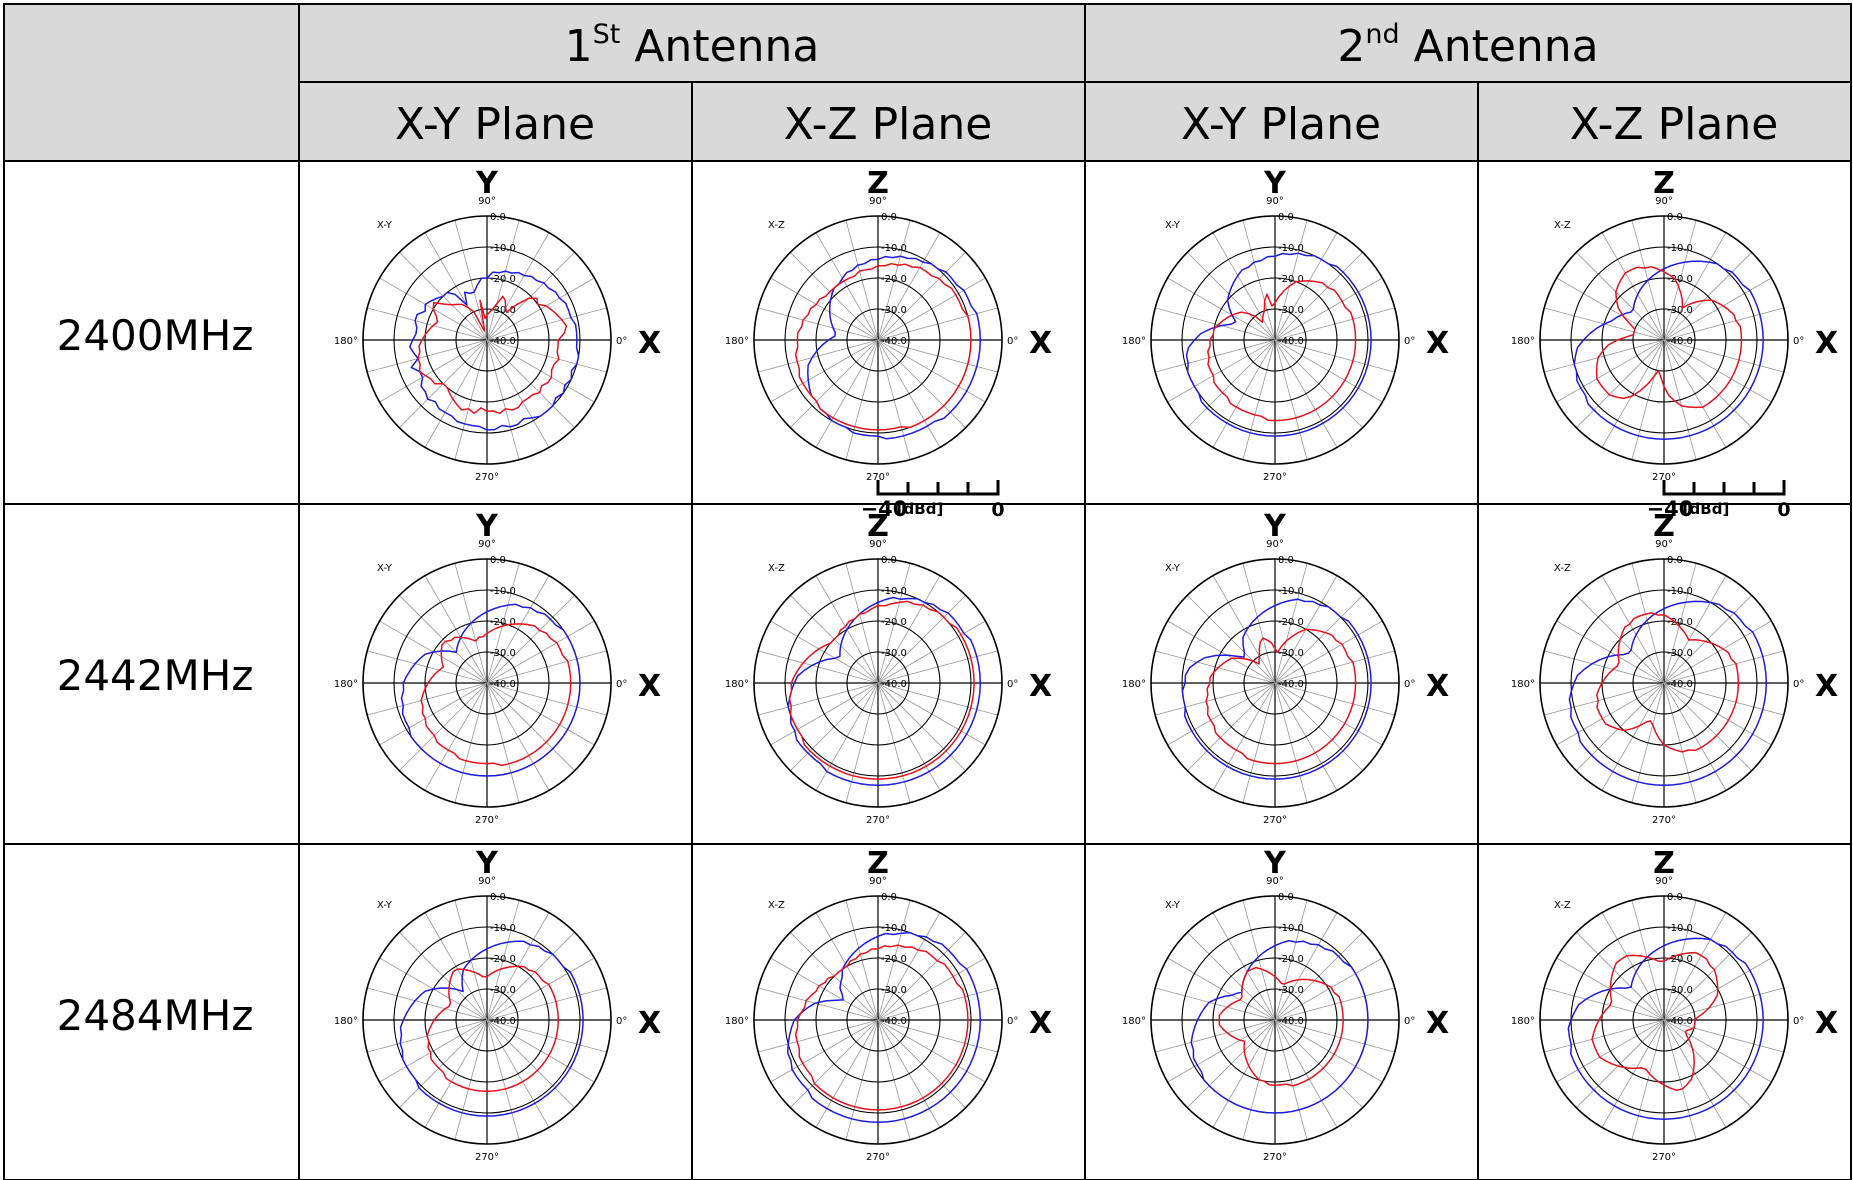 The width and height of the screenshot is (1853, 1180). Describe the element at coordinates (1281, 124) in the screenshot. I see `plane-heading-3: X-Y Plane` at that location.